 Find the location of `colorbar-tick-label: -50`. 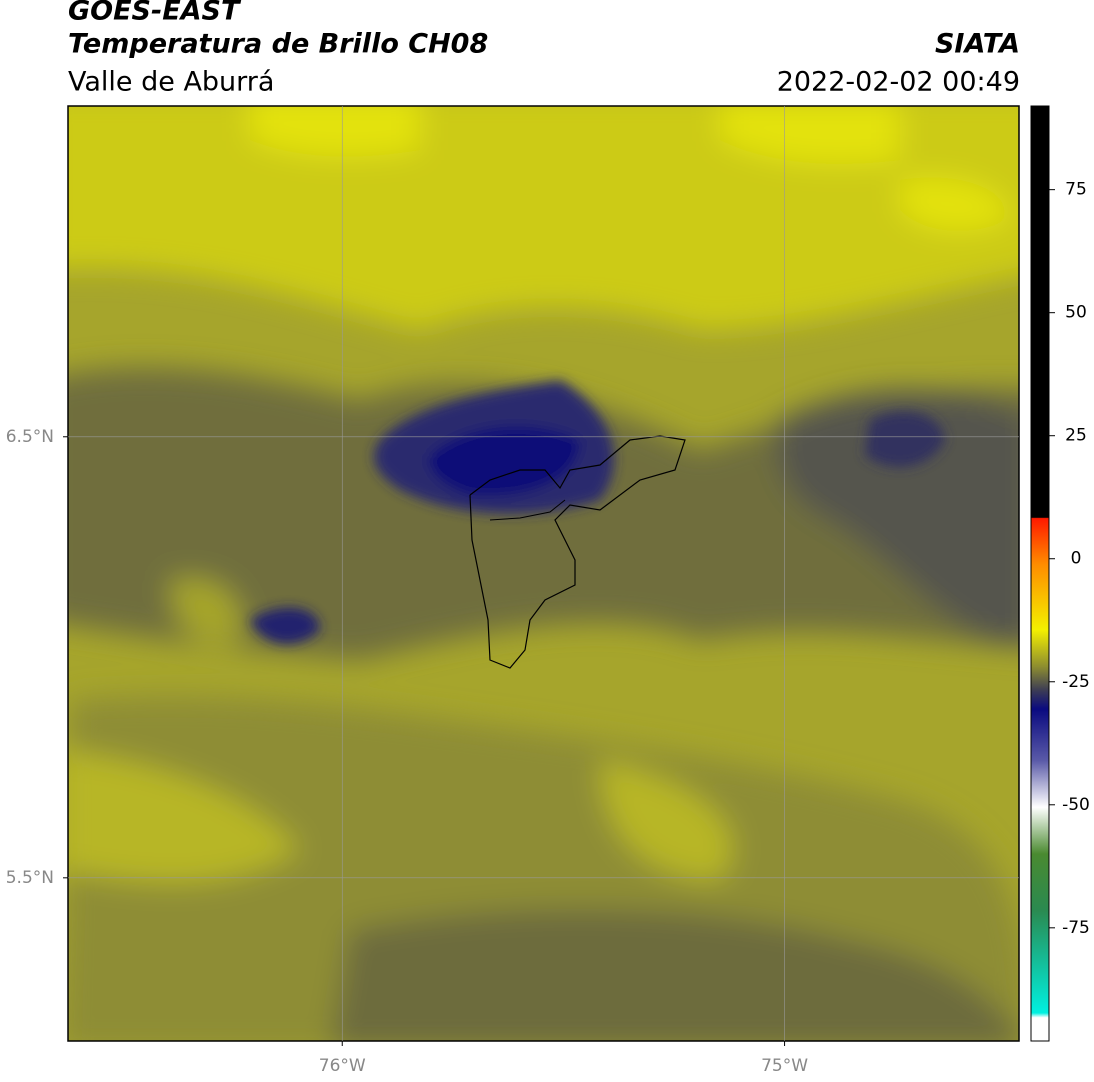

colorbar-tick-label: -50 is located at coordinates (1076, 805).